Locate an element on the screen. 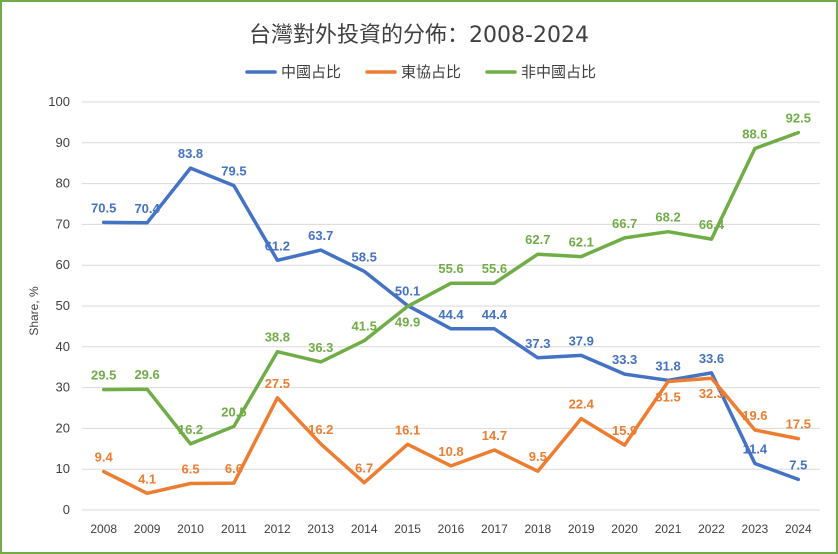 The height and width of the screenshot is (554, 838). x-tick-label: 2013 is located at coordinates (320, 529).